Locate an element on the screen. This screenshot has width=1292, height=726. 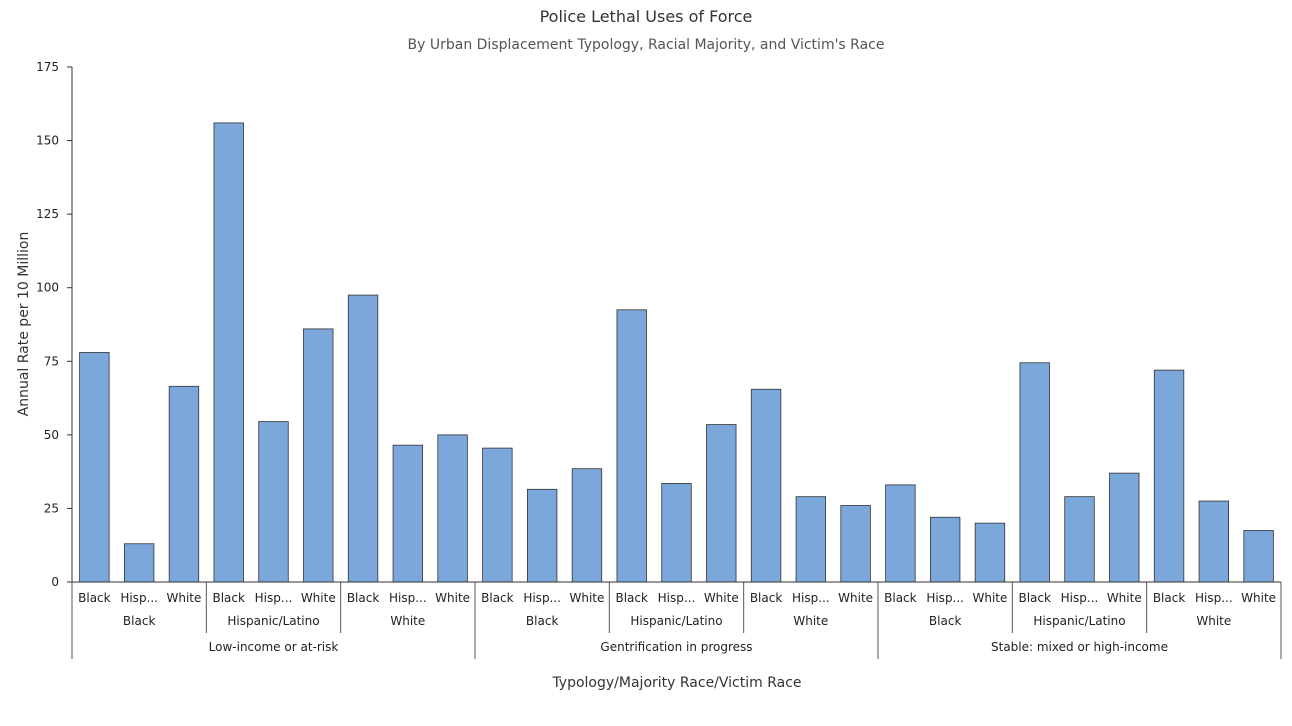
y-tick-label: 50 is located at coordinates (51, 435).